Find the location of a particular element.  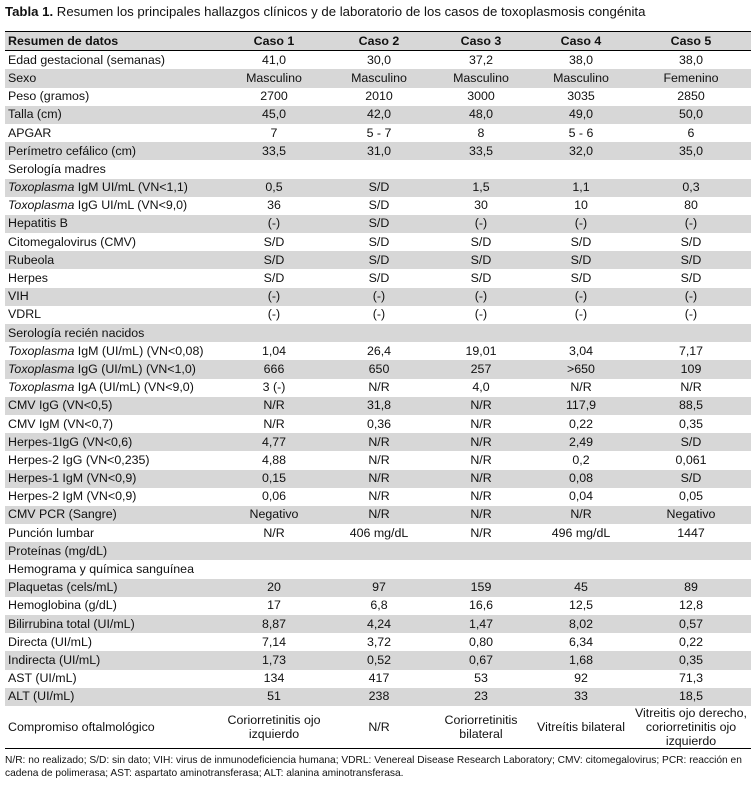

row-label: Peso (gramos) is located at coordinates (113, 97).